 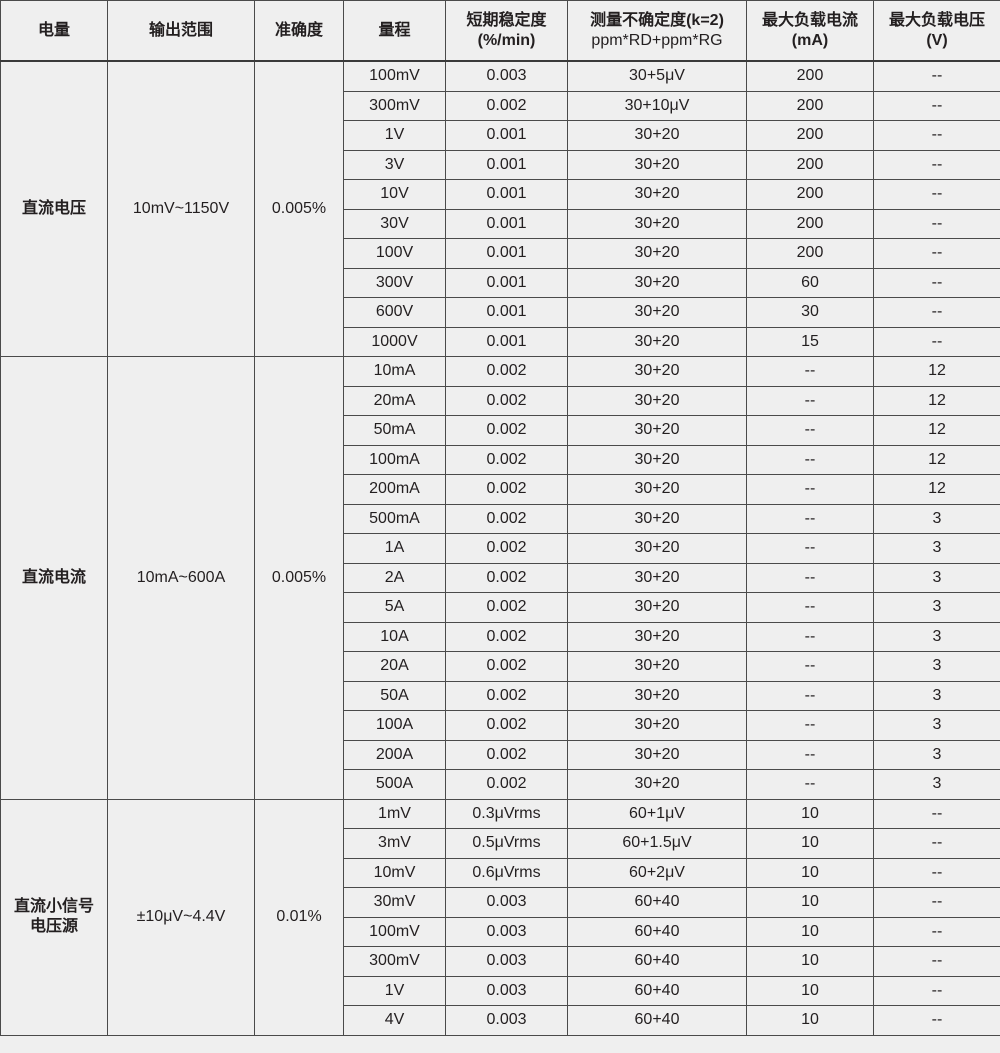 I want to click on range-cell: 2A, so click(x=394, y=577).